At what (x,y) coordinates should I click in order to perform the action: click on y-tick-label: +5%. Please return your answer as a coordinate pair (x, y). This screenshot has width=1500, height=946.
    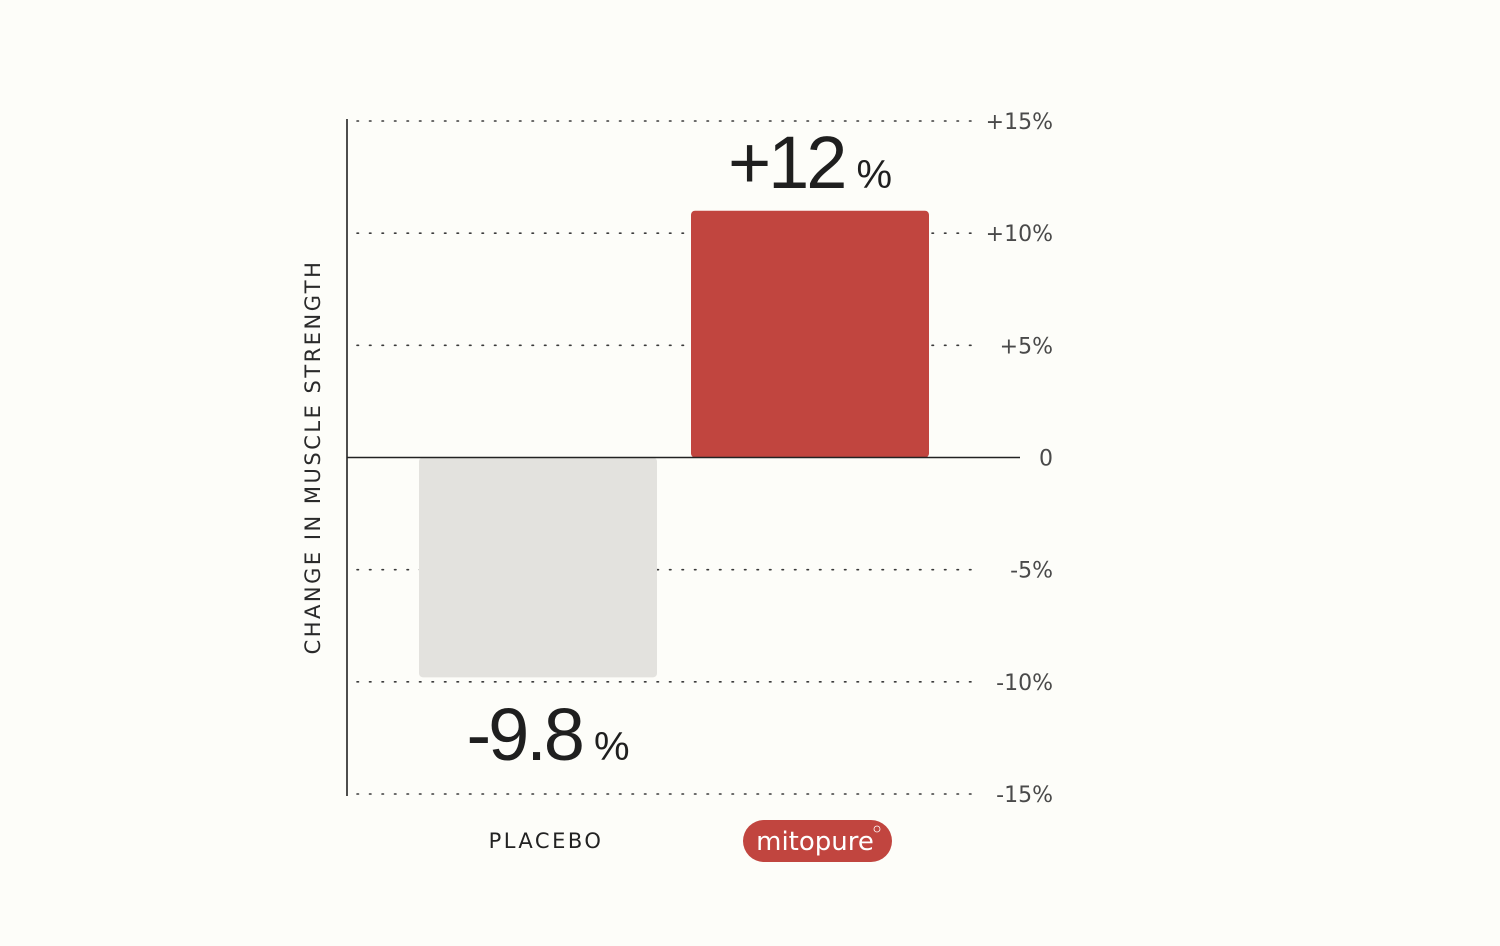
    Looking at the image, I should click on (1026, 346).